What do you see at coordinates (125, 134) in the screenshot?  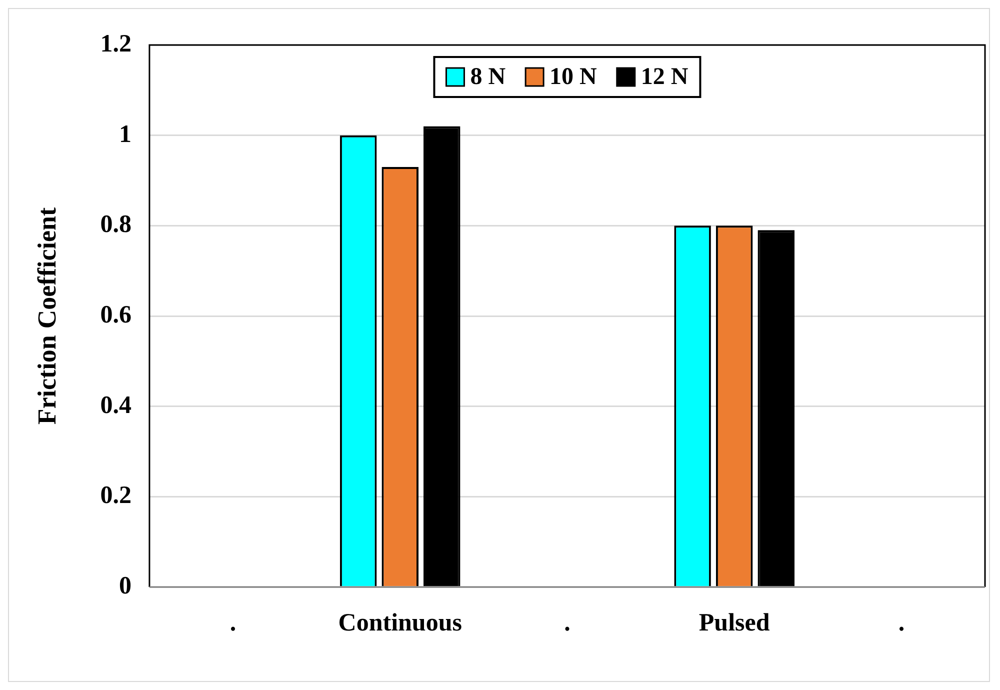 I see `y-tick-label: 1` at bounding box center [125, 134].